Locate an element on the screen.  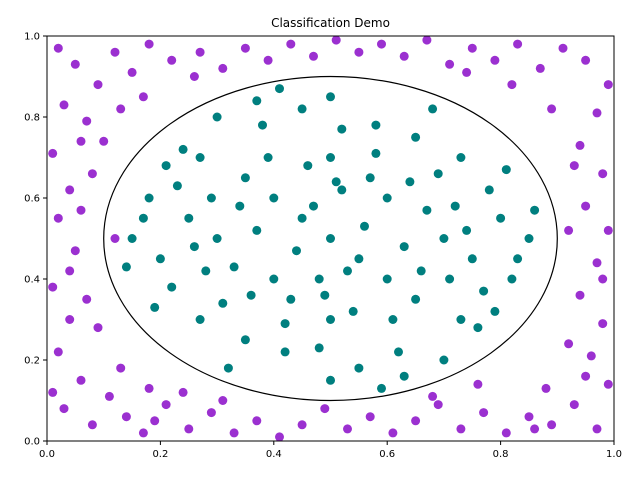
y-tick-label: 0.2 is located at coordinates (32, 361).